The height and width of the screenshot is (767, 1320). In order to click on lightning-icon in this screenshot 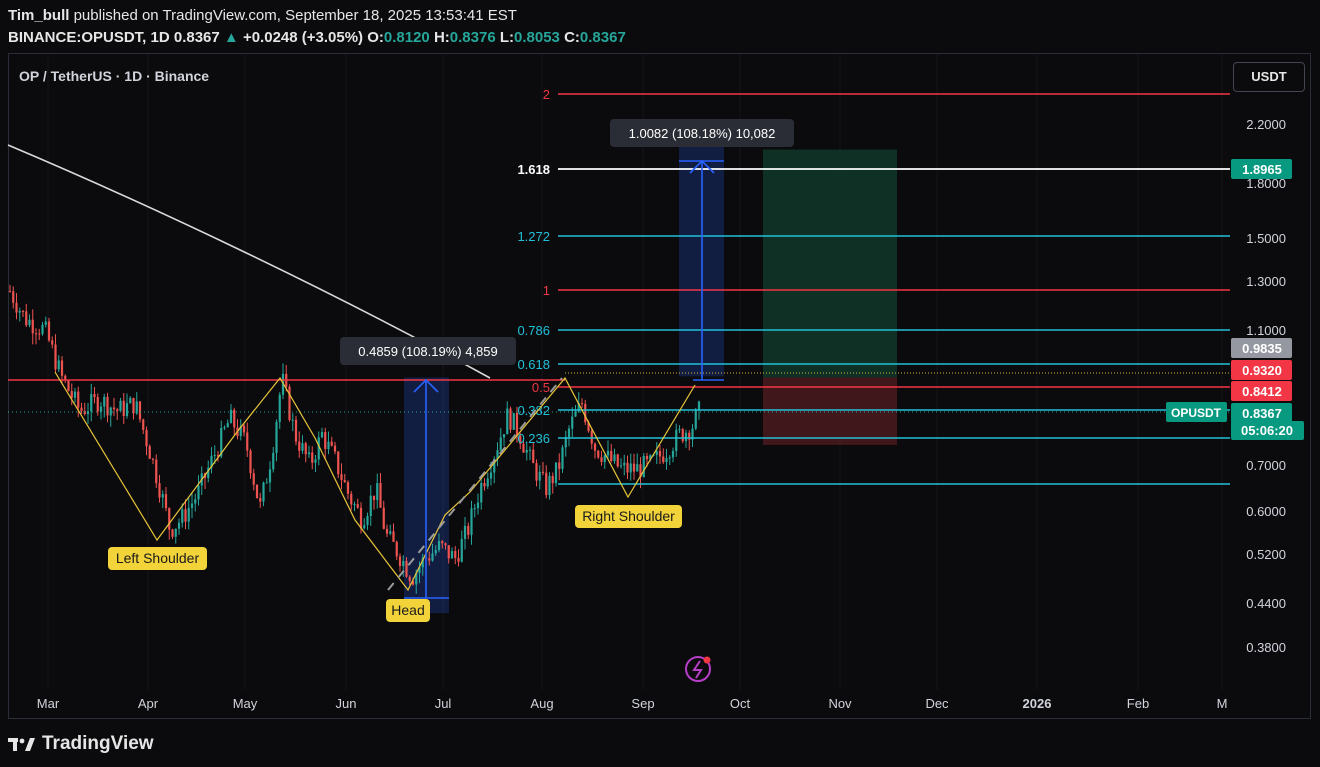, I will do `click(697, 669)`.